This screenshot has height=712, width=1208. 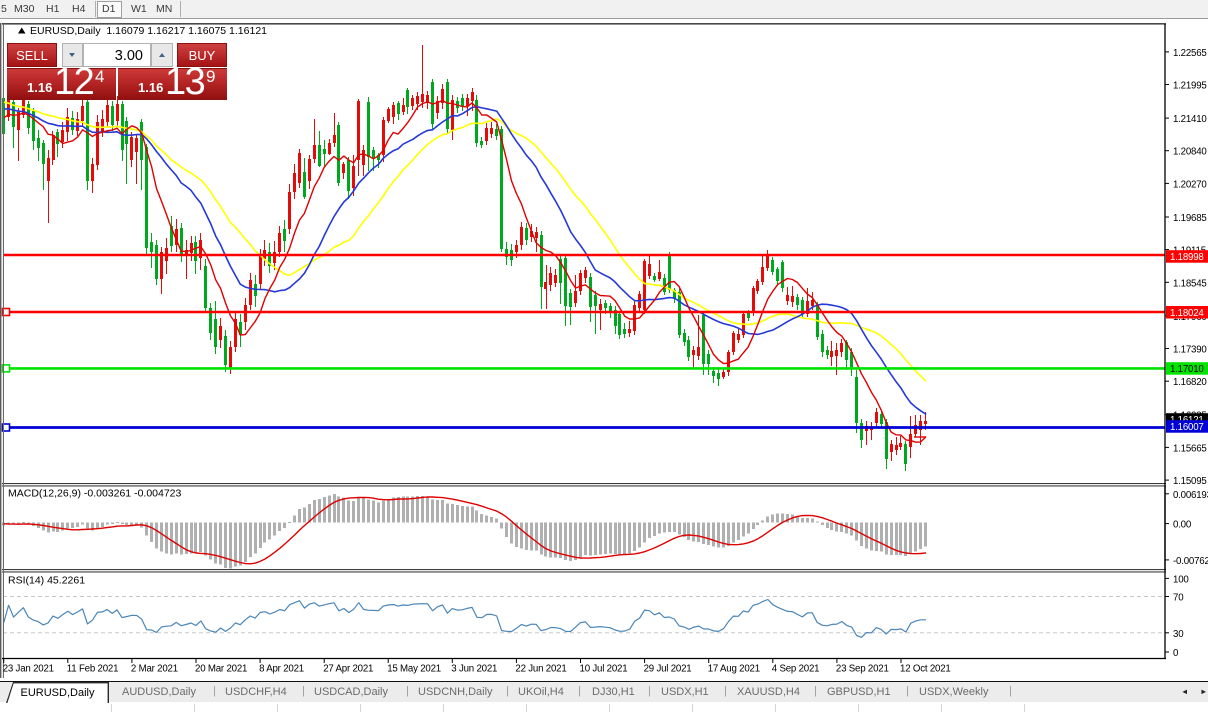 I want to click on svg-text: 1.19685, so click(x=1190, y=218).